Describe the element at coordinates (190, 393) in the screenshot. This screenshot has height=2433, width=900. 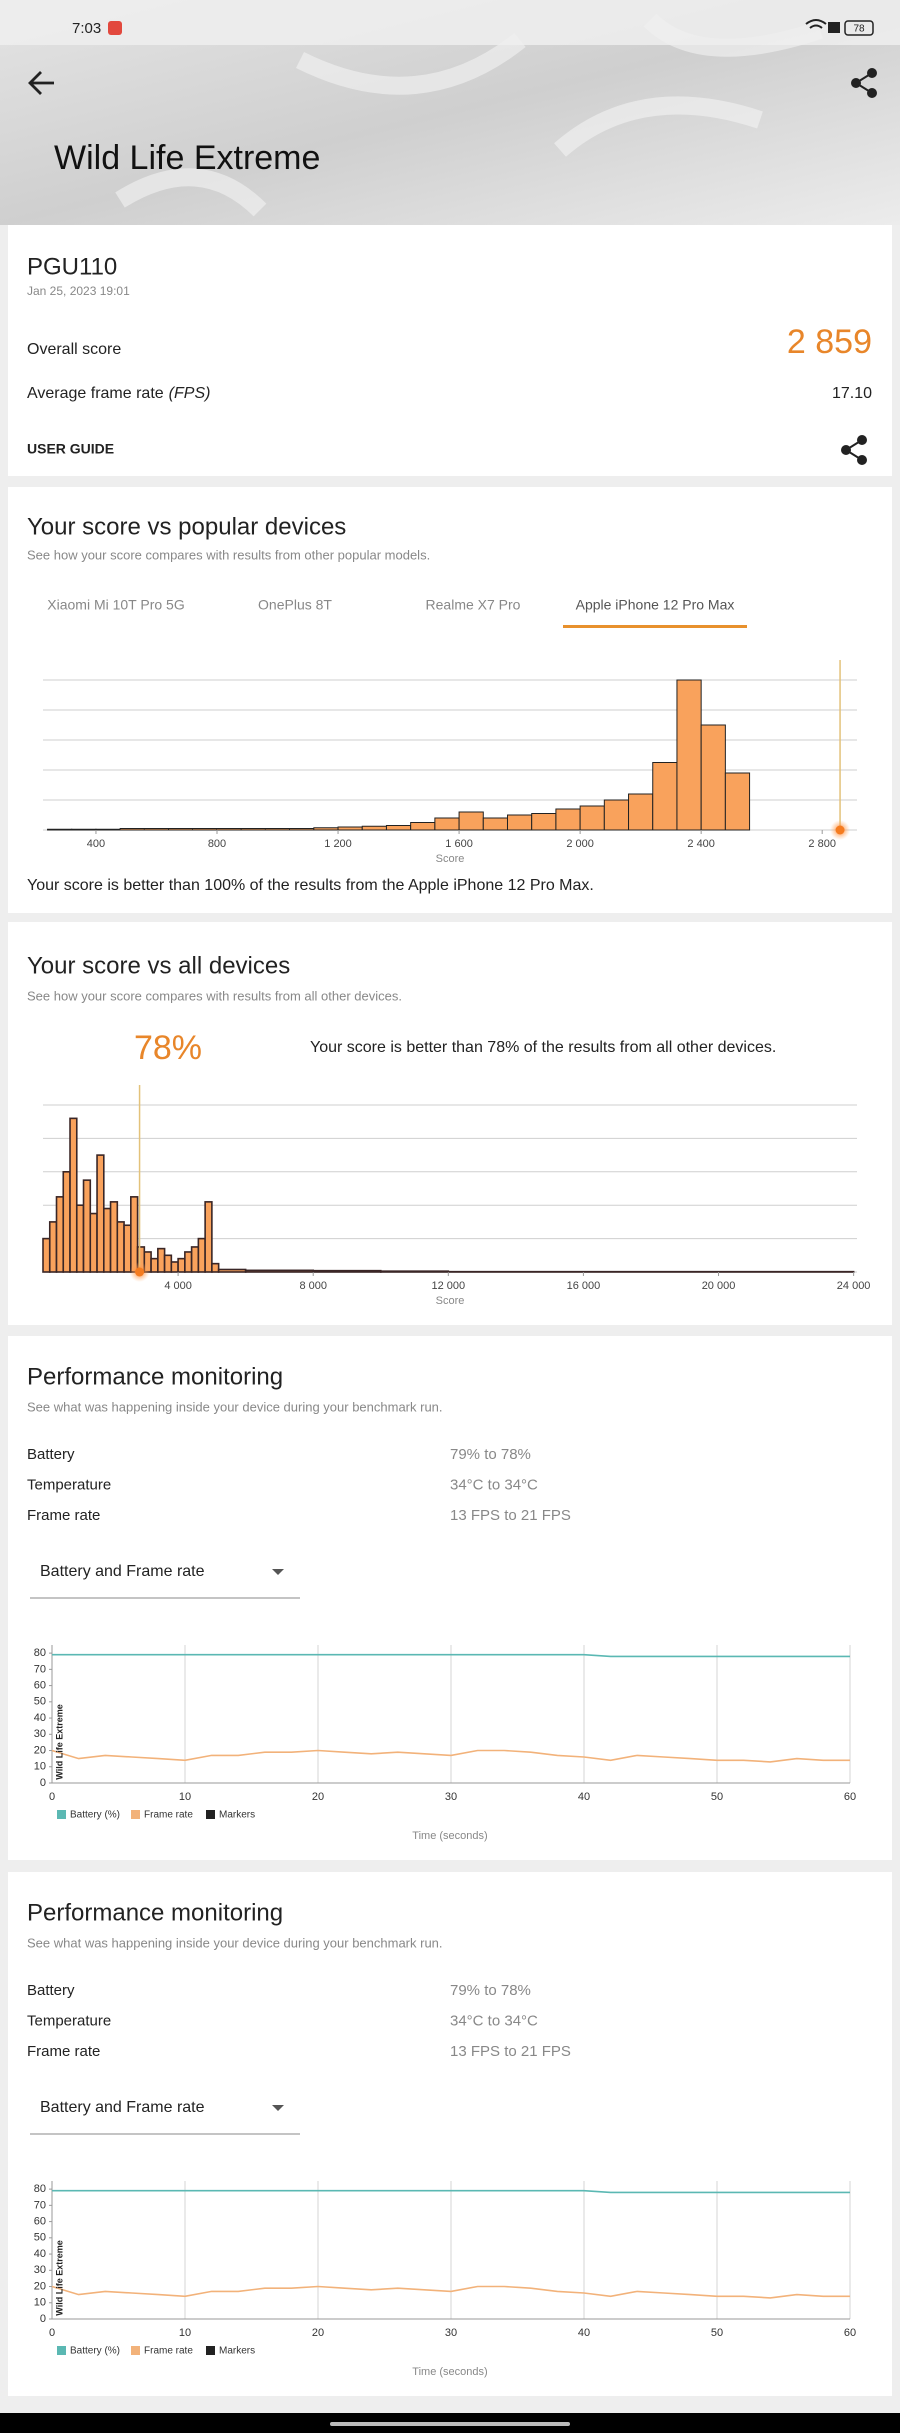
I see `fps-unit: (FPS)` at that location.